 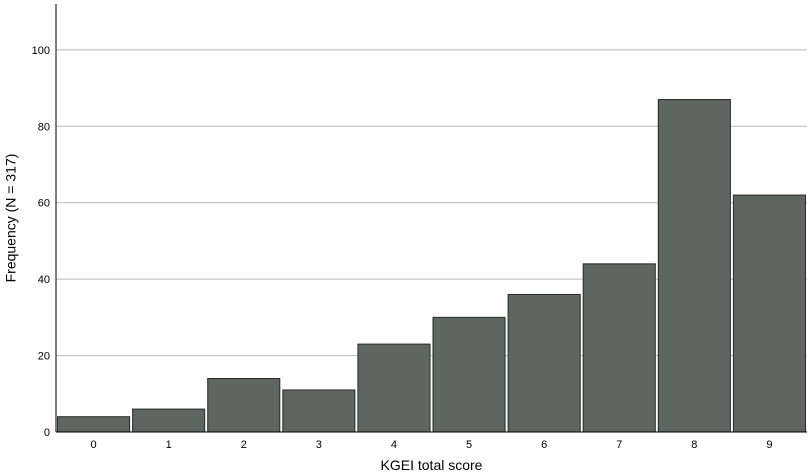 I want to click on y-tick-labels: 0 20 40 60 80 100, so click(x=41, y=242).